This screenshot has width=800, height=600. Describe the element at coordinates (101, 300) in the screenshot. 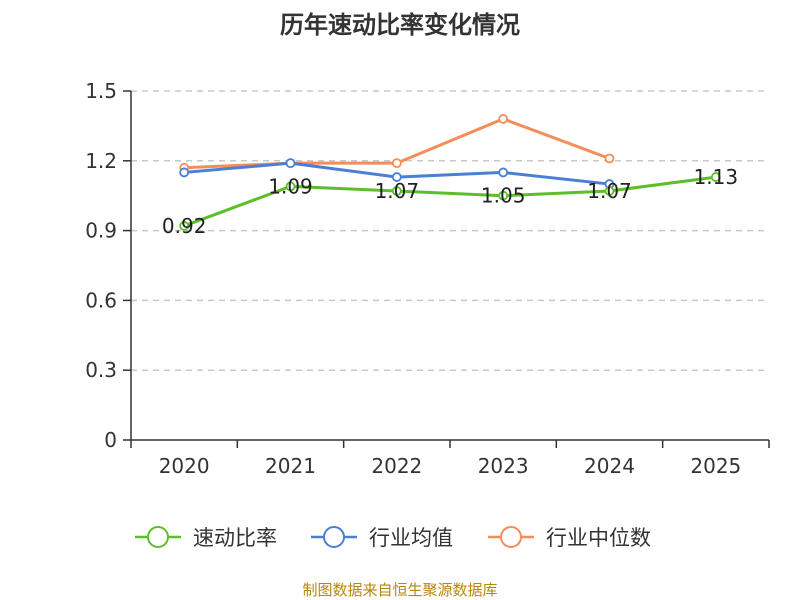

I see `y-tick-label: 0.6` at that location.